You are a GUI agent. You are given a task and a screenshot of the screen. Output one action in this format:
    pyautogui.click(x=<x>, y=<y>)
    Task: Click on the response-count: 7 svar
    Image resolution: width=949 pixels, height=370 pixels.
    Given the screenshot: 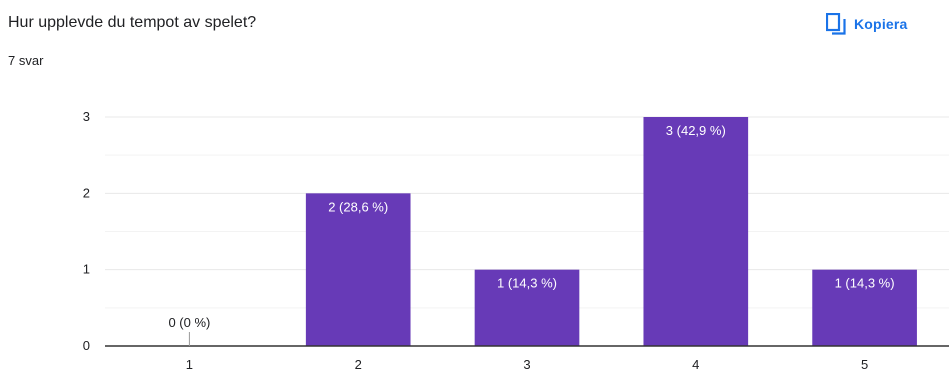 What is the action you would take?
    pyautogui.click(x=26, y=60)
    